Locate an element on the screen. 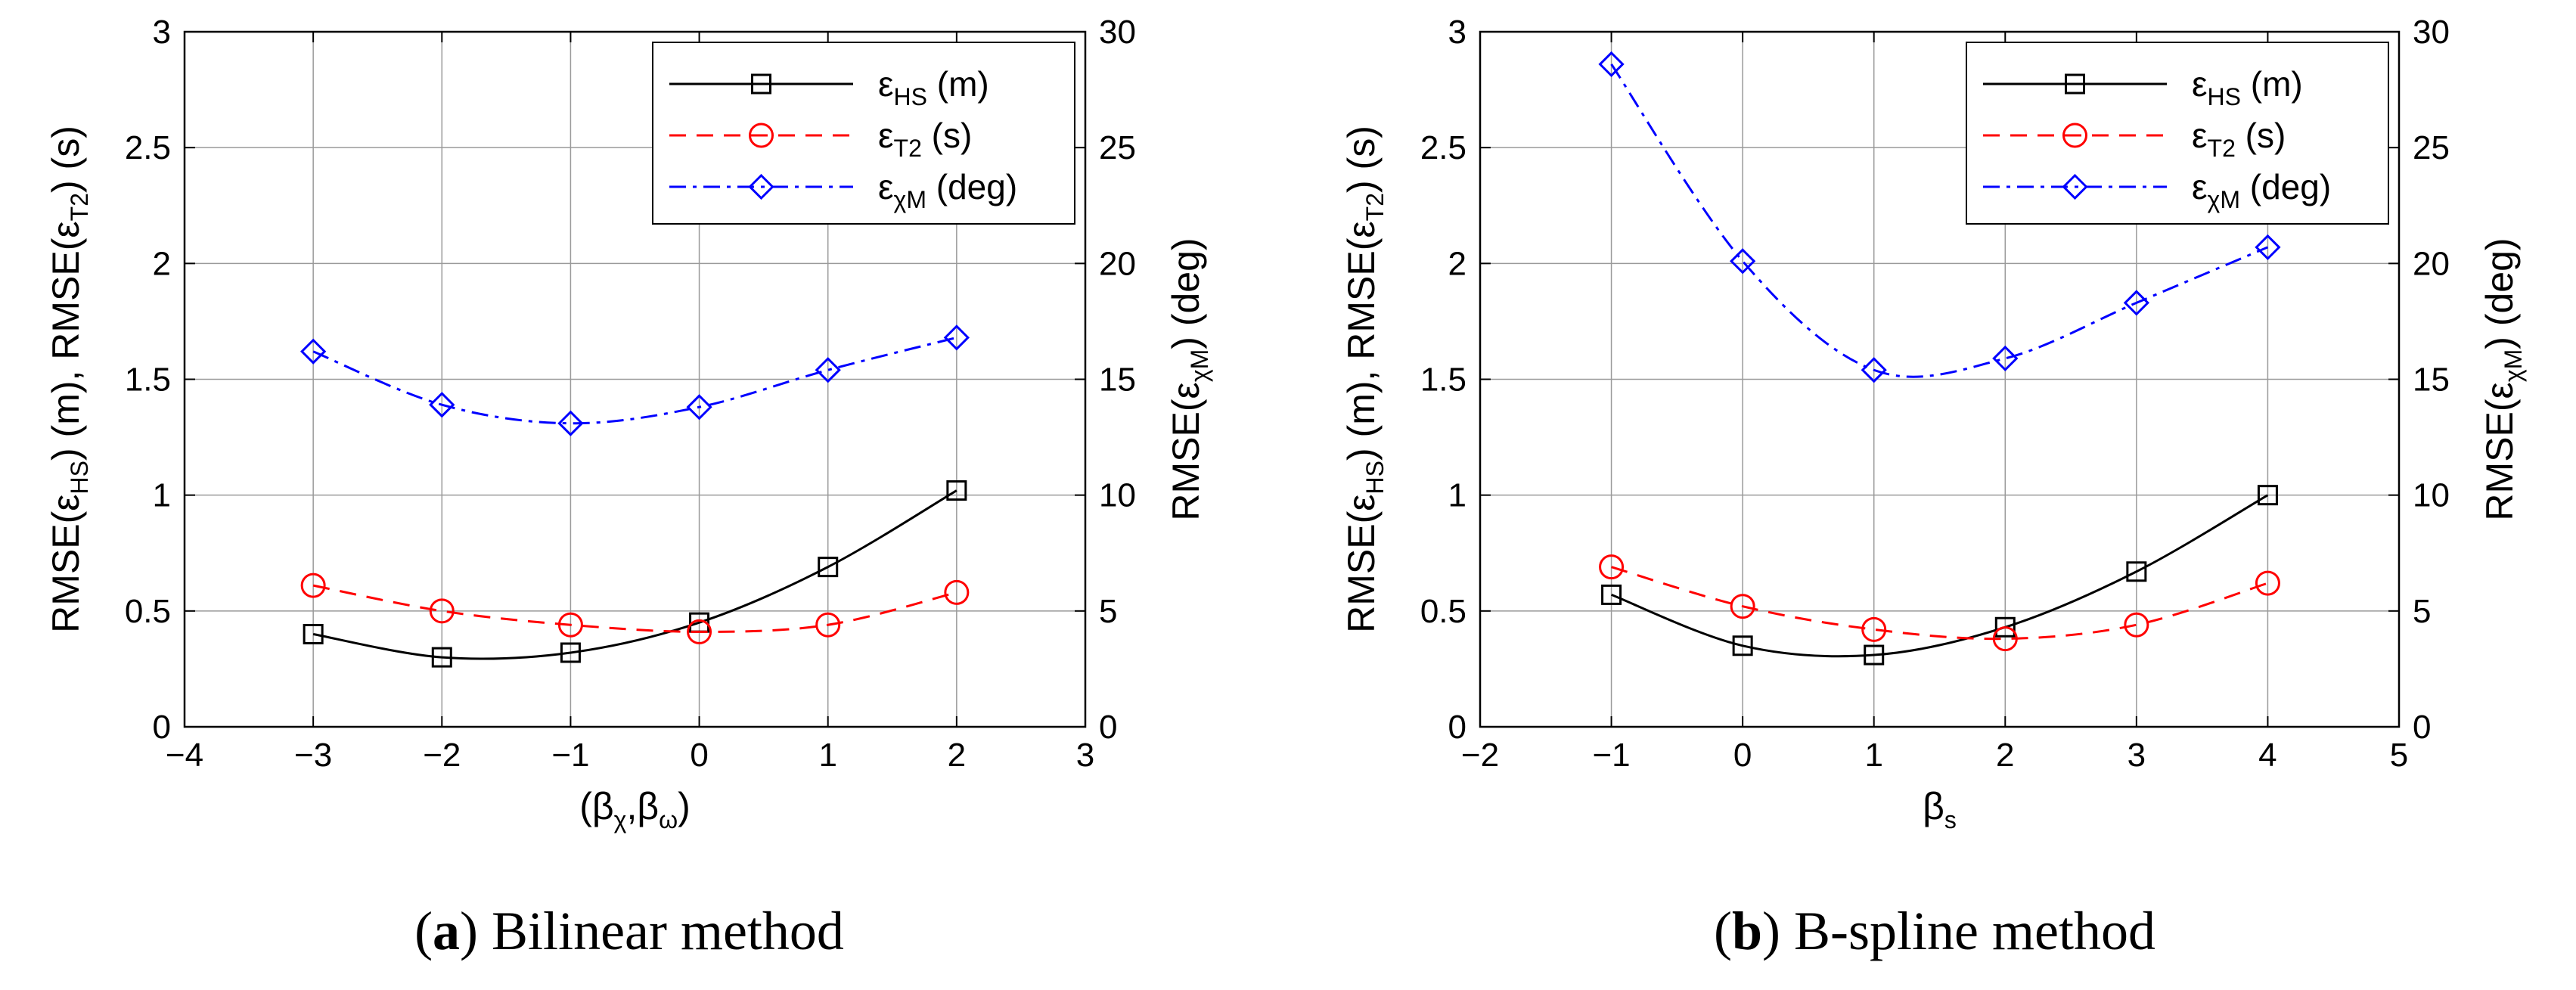  legend-box is located at coordinates (2177, 133).